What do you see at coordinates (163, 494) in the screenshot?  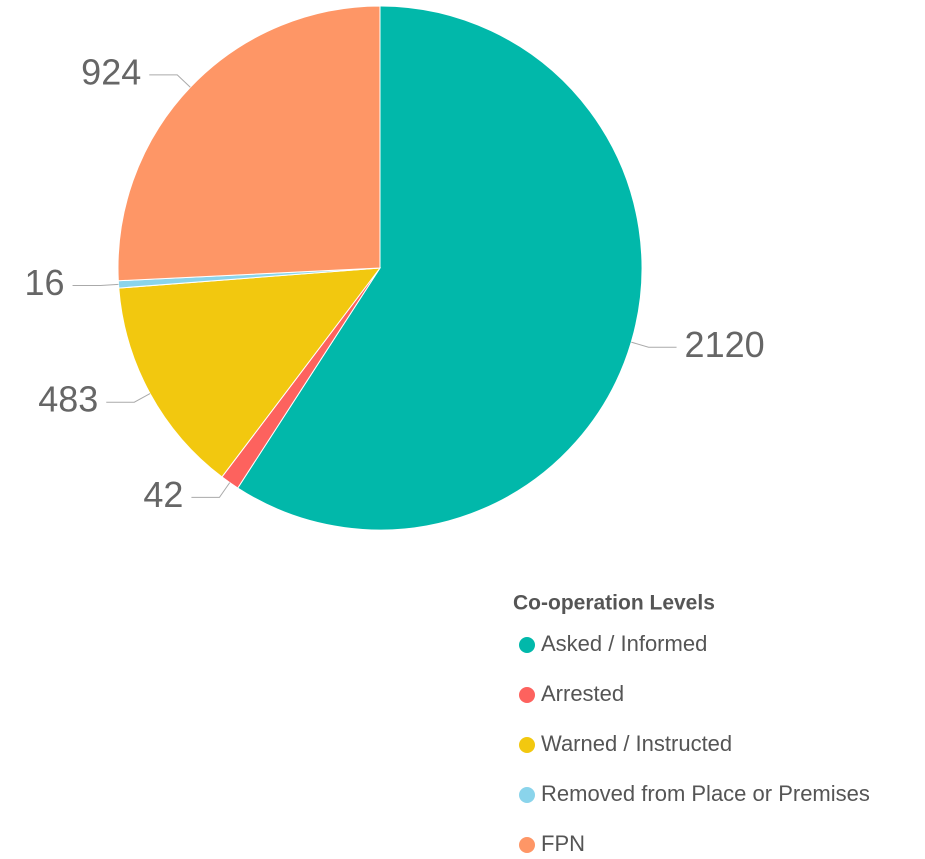 I see `data-label: 42` at bounding box center [163, 494].